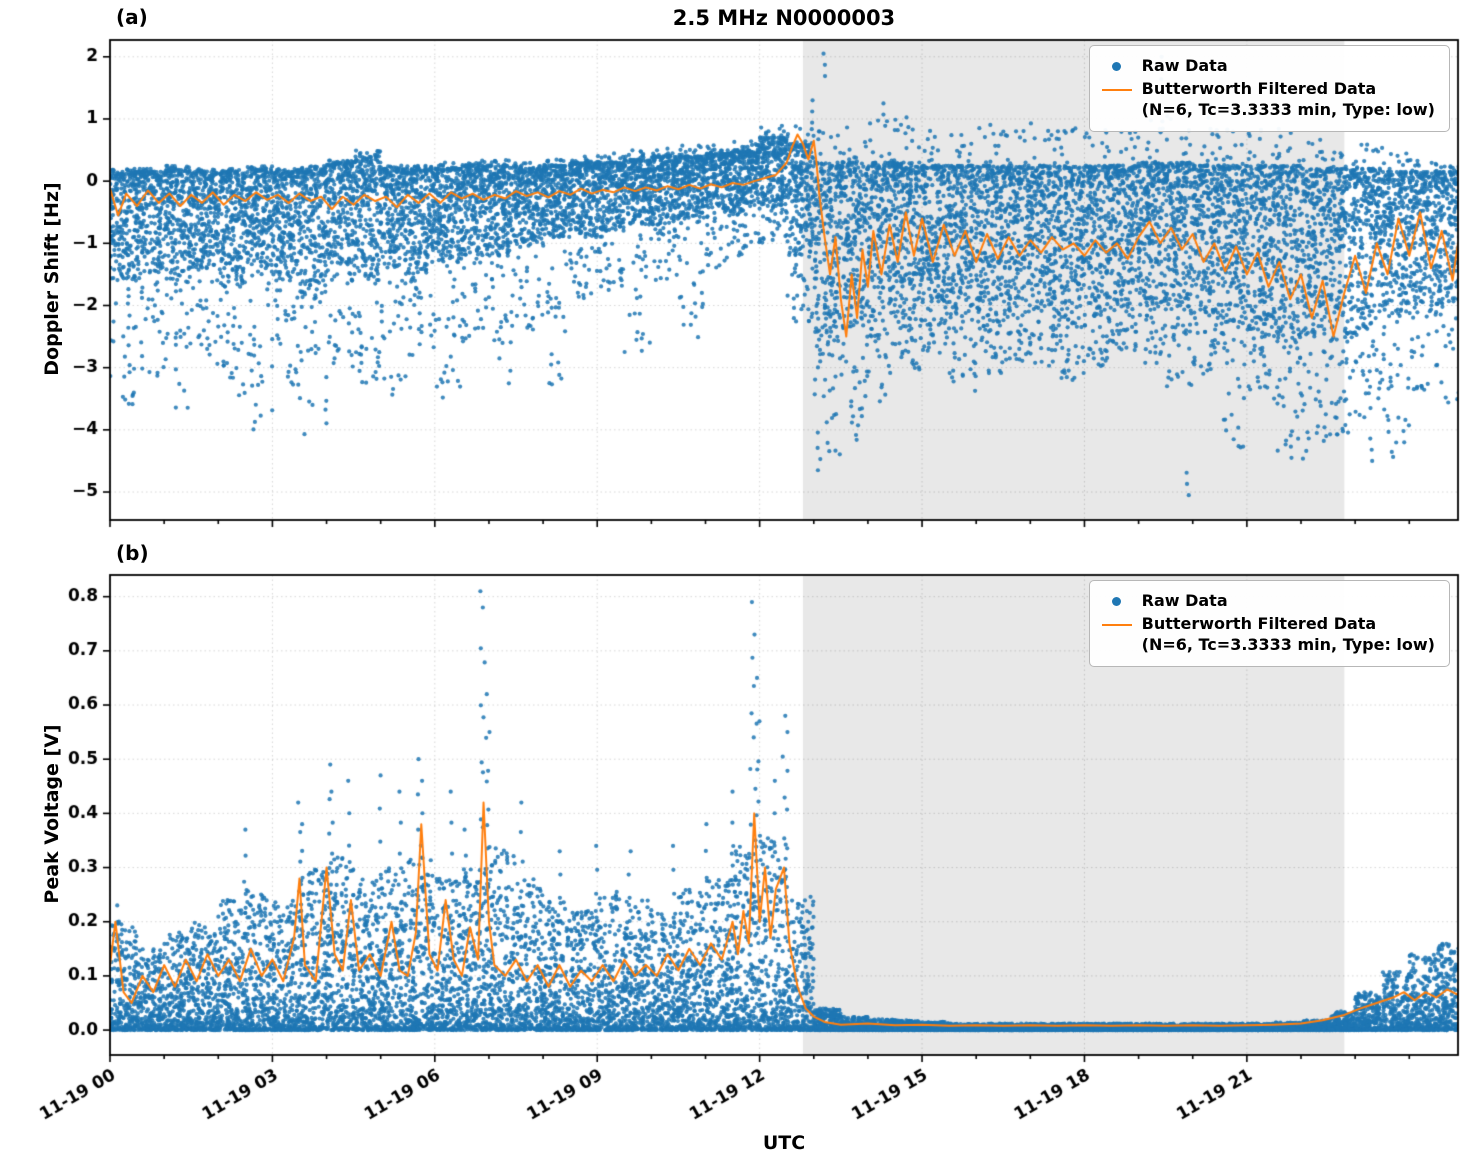 This screenshot has width=1472, height=1172. I want to click on panel-a-label: (a), so click(132, 17).